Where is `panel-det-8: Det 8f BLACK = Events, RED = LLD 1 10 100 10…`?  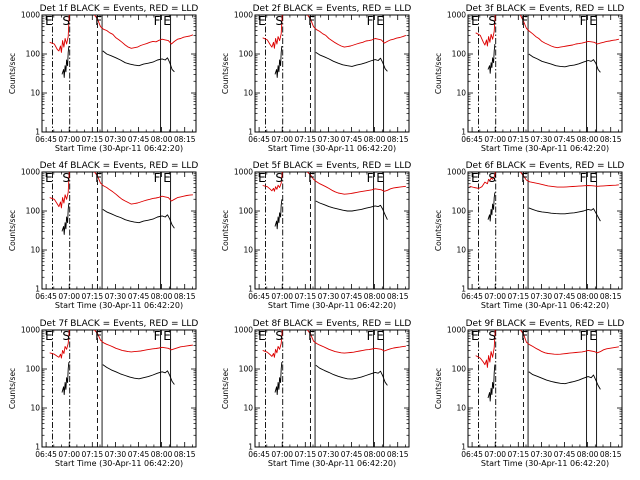
panel-det-8: Det 8f BLACK = Events, RED = LLD 1 10 100 10… is located at coordinates (316, 393).